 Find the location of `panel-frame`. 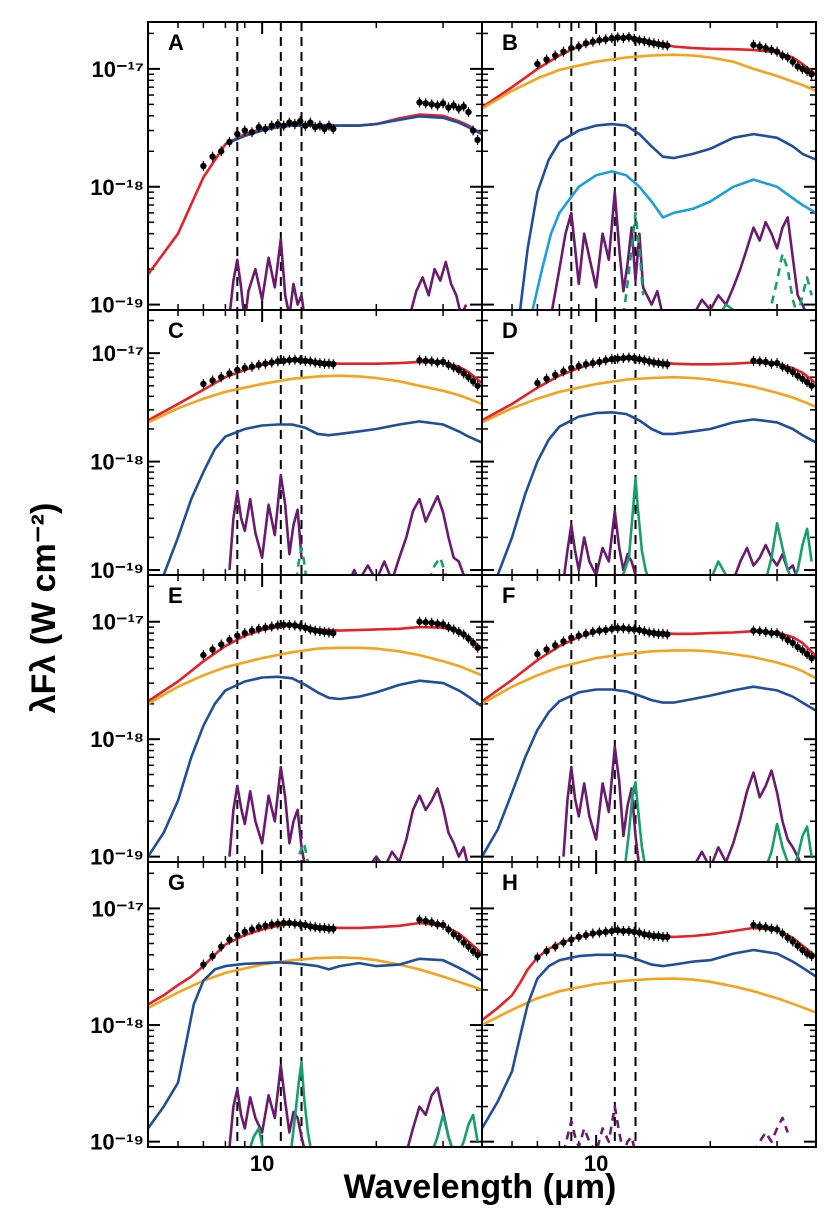

panel-frame is located at coordinates (315, 442).